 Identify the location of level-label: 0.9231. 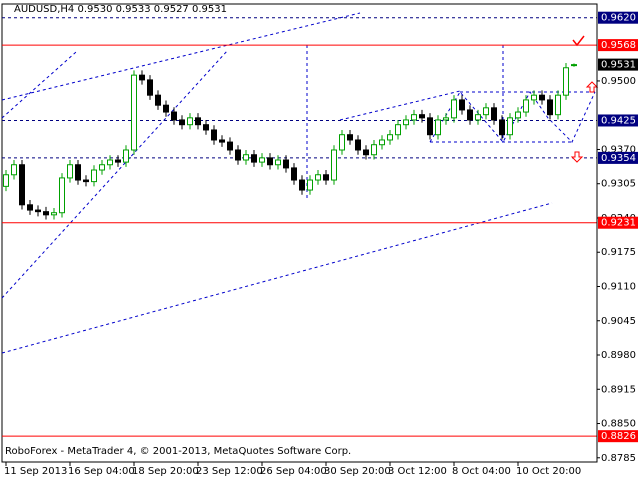
(618, 223).